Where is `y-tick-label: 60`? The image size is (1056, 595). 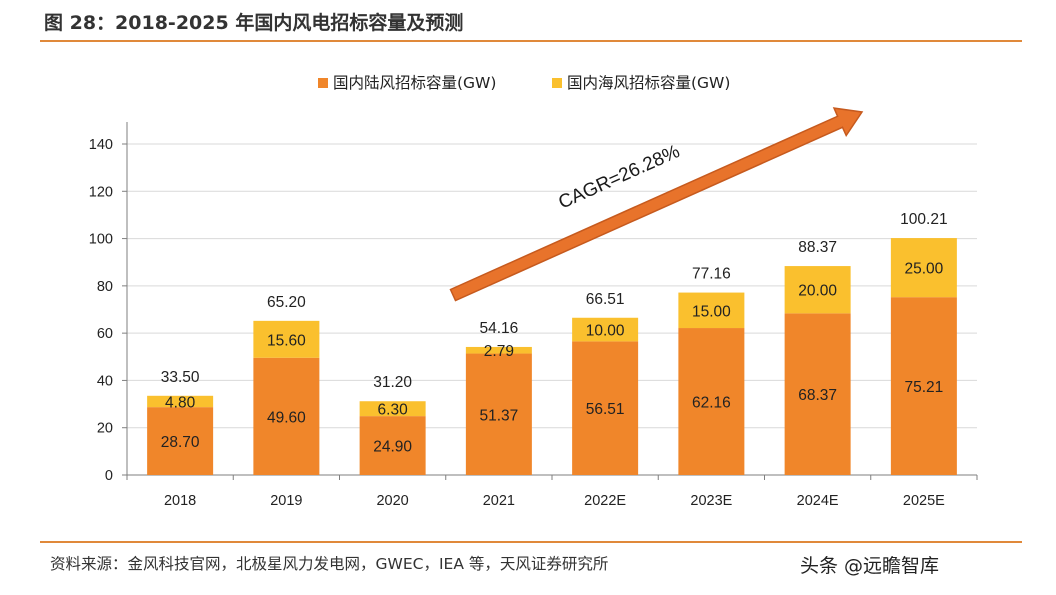
y-tick-label: 60 is located at coordinates (105, 334).